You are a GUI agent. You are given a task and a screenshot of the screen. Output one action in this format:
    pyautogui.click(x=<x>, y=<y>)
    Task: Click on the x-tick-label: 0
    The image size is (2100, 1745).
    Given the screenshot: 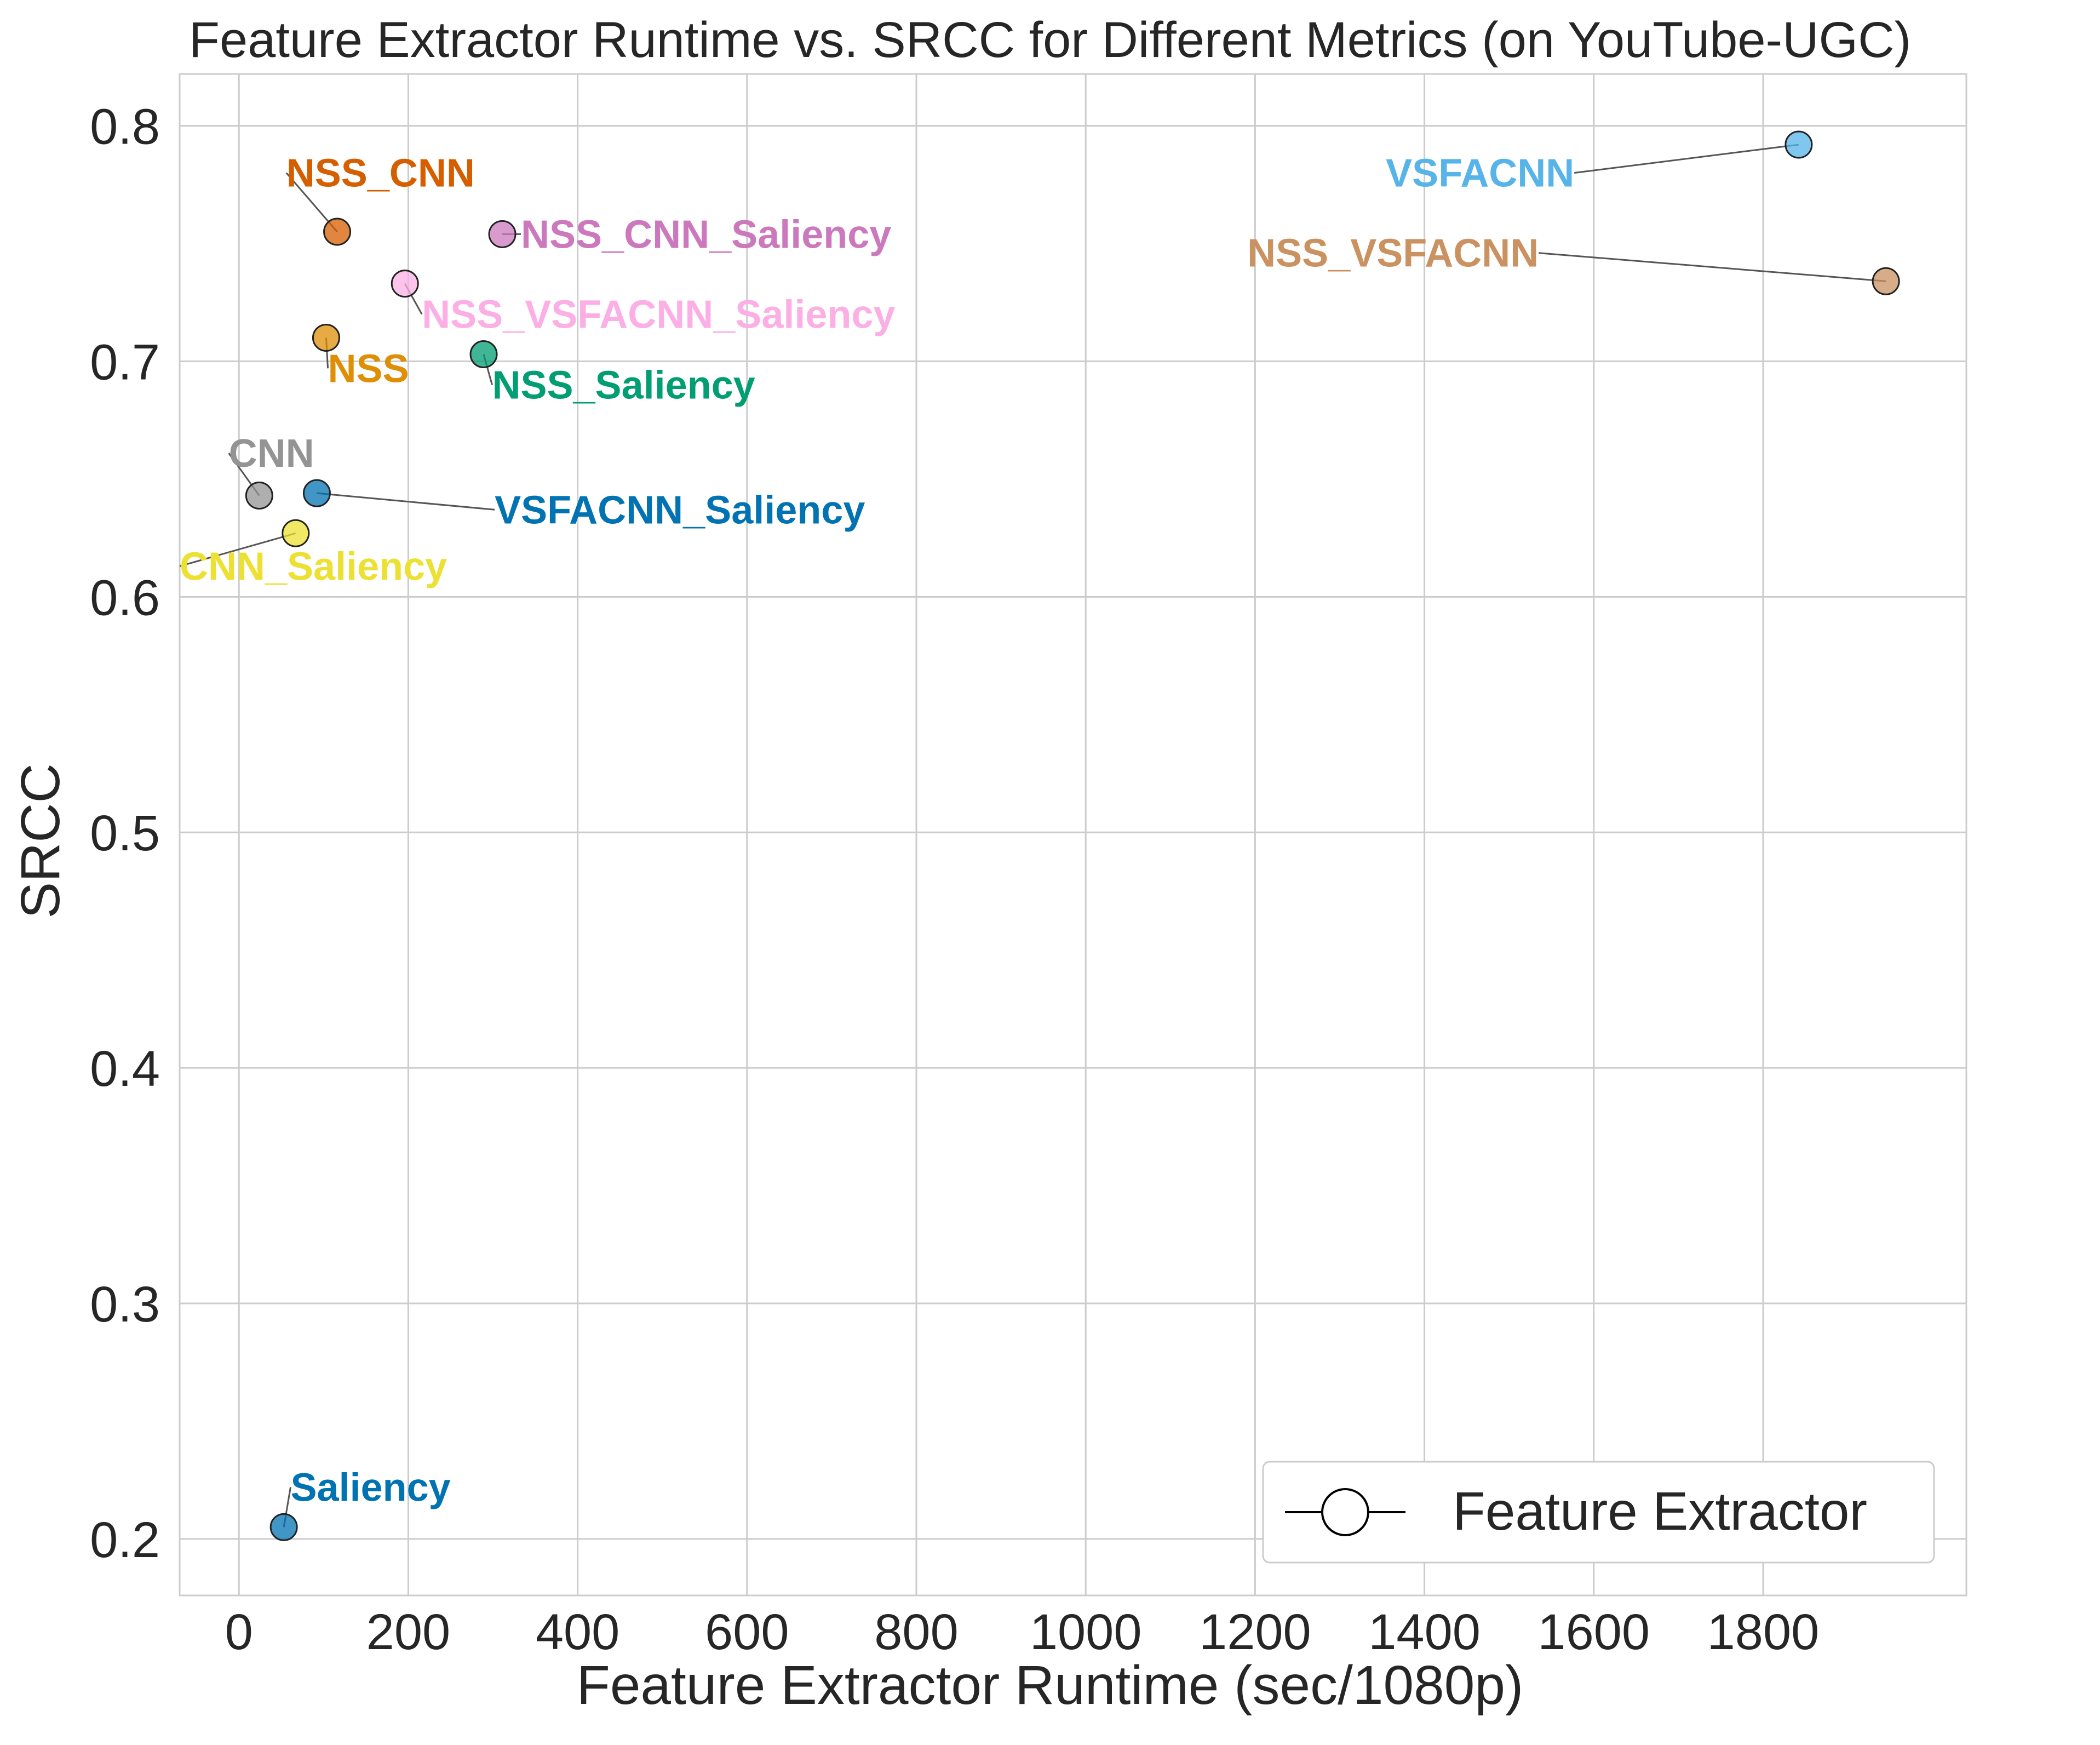 What is the action you would take?
    pyautogui.click(x=239, y=1632)
    